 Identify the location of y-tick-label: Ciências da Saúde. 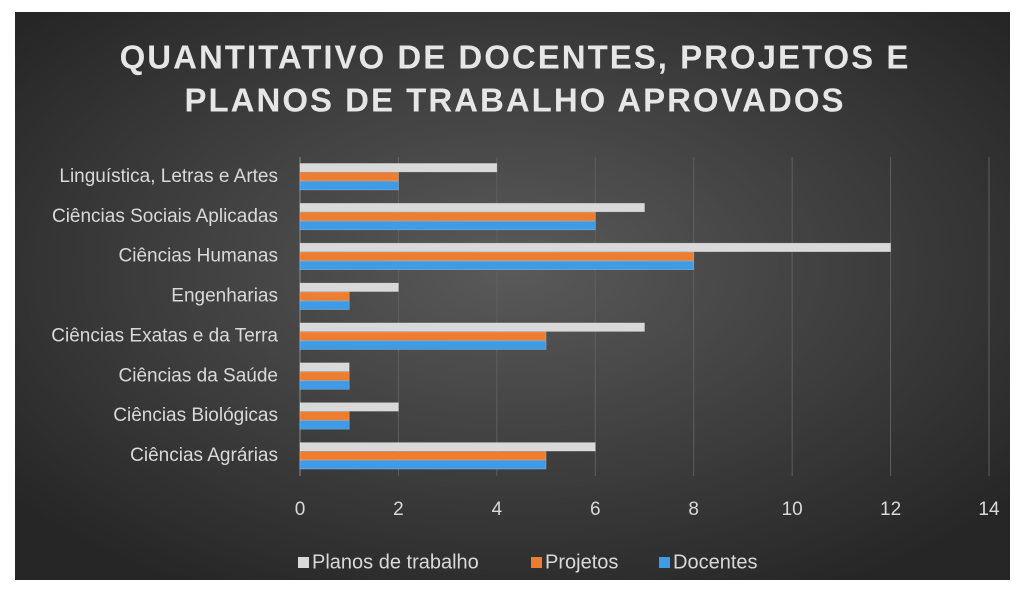
(199, 375).